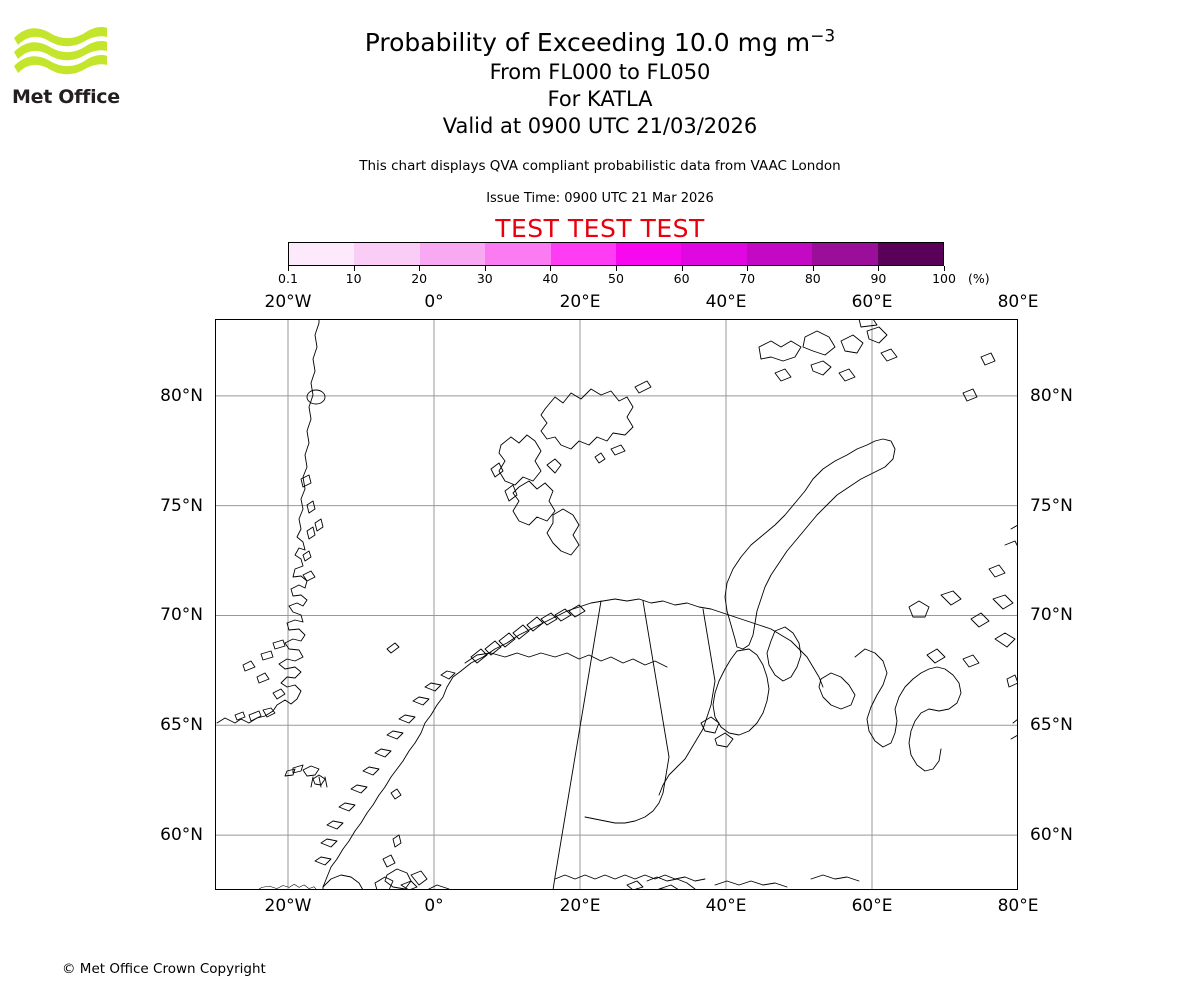  I want to click on colorbar-tick-label-50: 50, so click(616, 278).